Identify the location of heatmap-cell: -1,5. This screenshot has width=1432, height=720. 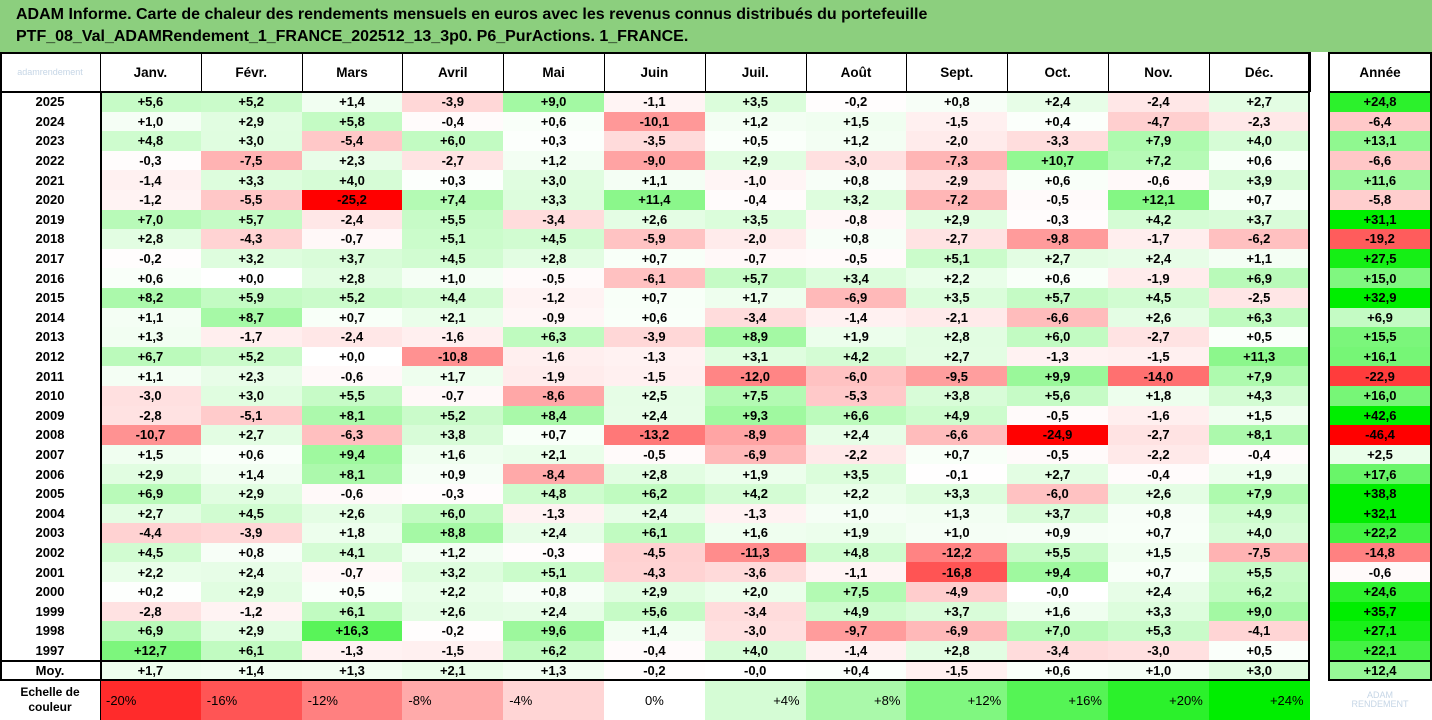
(957, 121).